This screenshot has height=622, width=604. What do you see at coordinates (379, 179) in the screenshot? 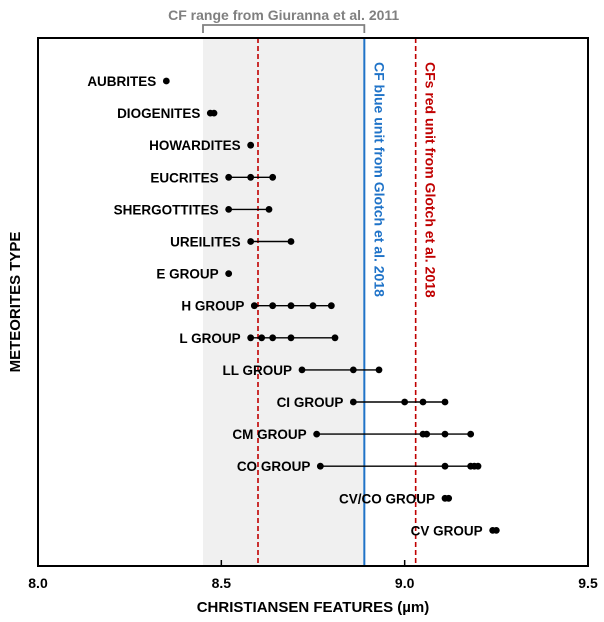
I see `reference-line-label-0: CF blue unit from Glotch et al. 2018` at bounding box center [379, 179].